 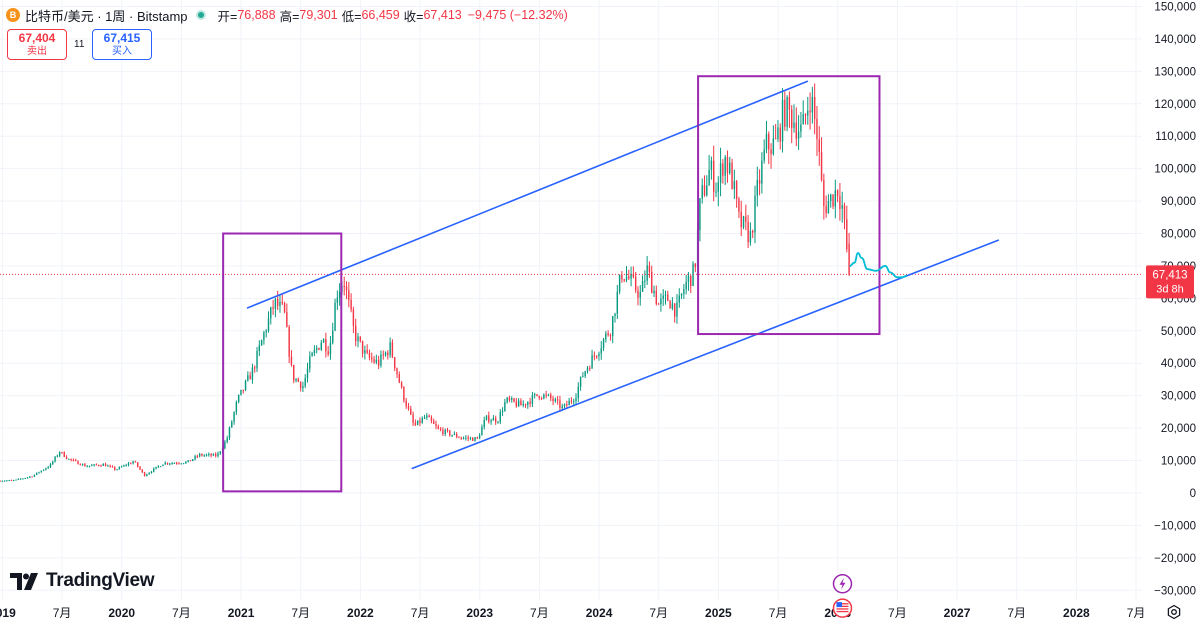 I want to click on buy-button: 67,415 买入, so click(x=122, y=44).